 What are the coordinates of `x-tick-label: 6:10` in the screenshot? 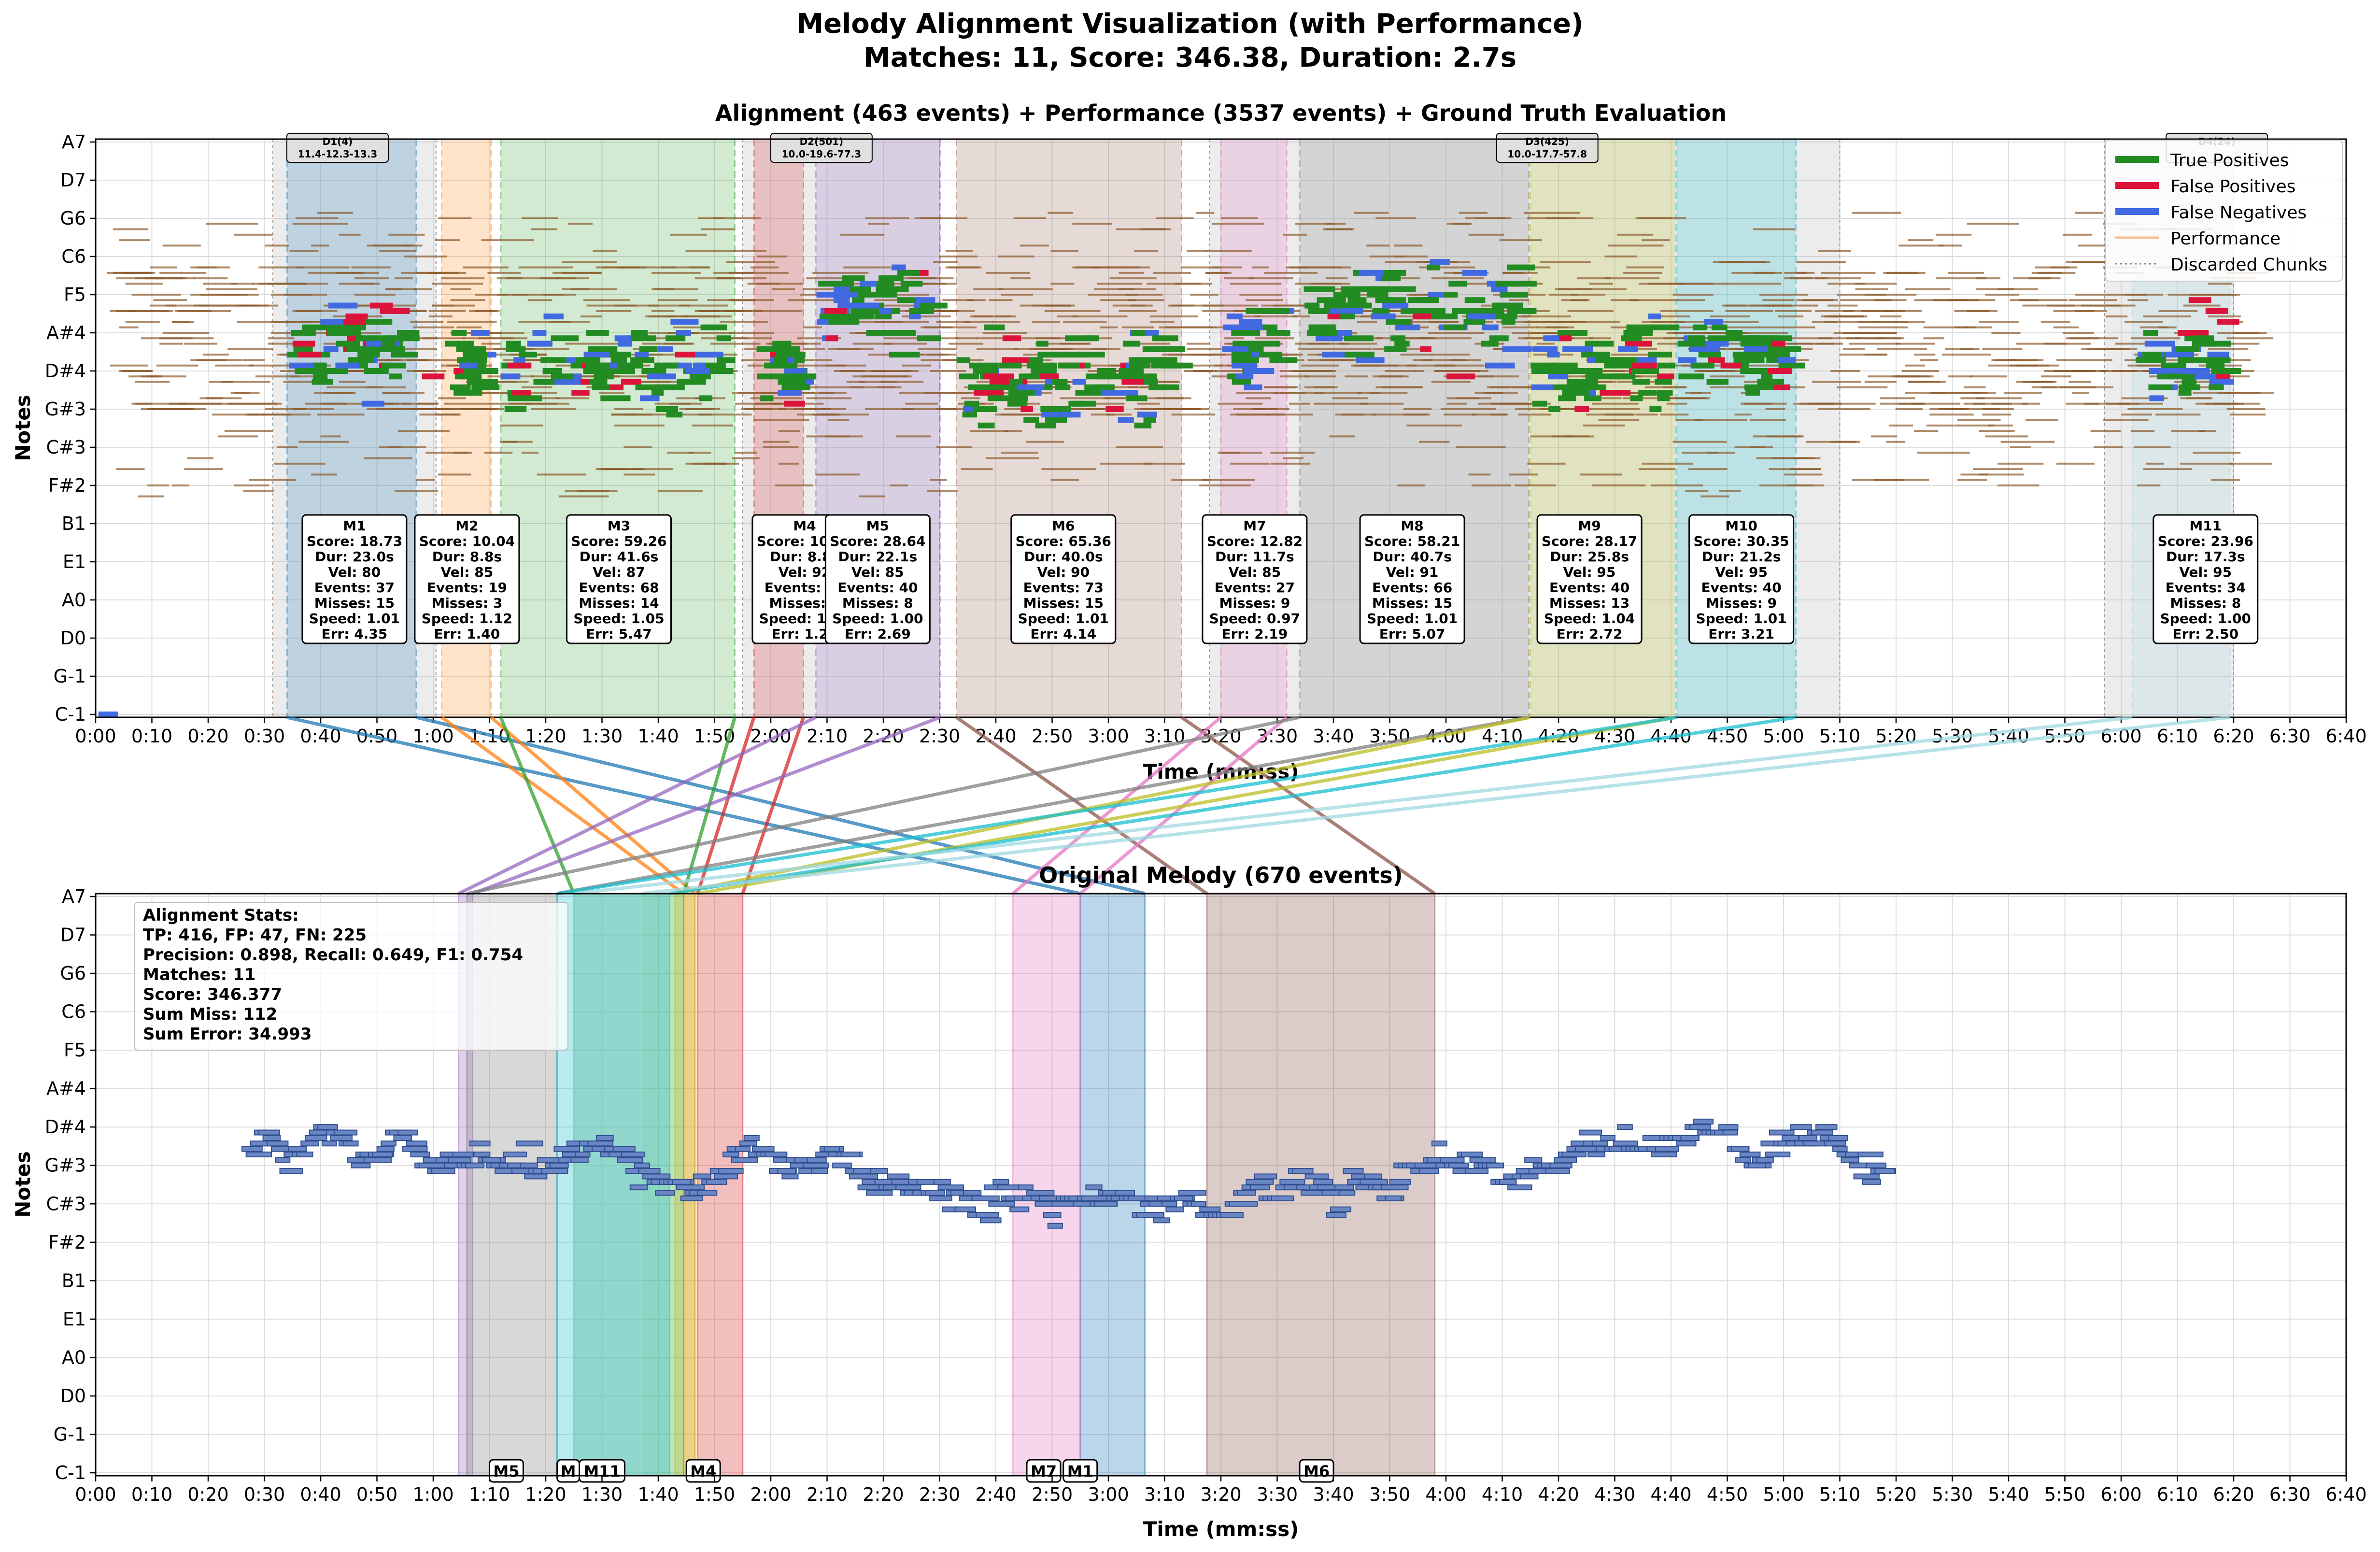 It's located at (2177, 736).